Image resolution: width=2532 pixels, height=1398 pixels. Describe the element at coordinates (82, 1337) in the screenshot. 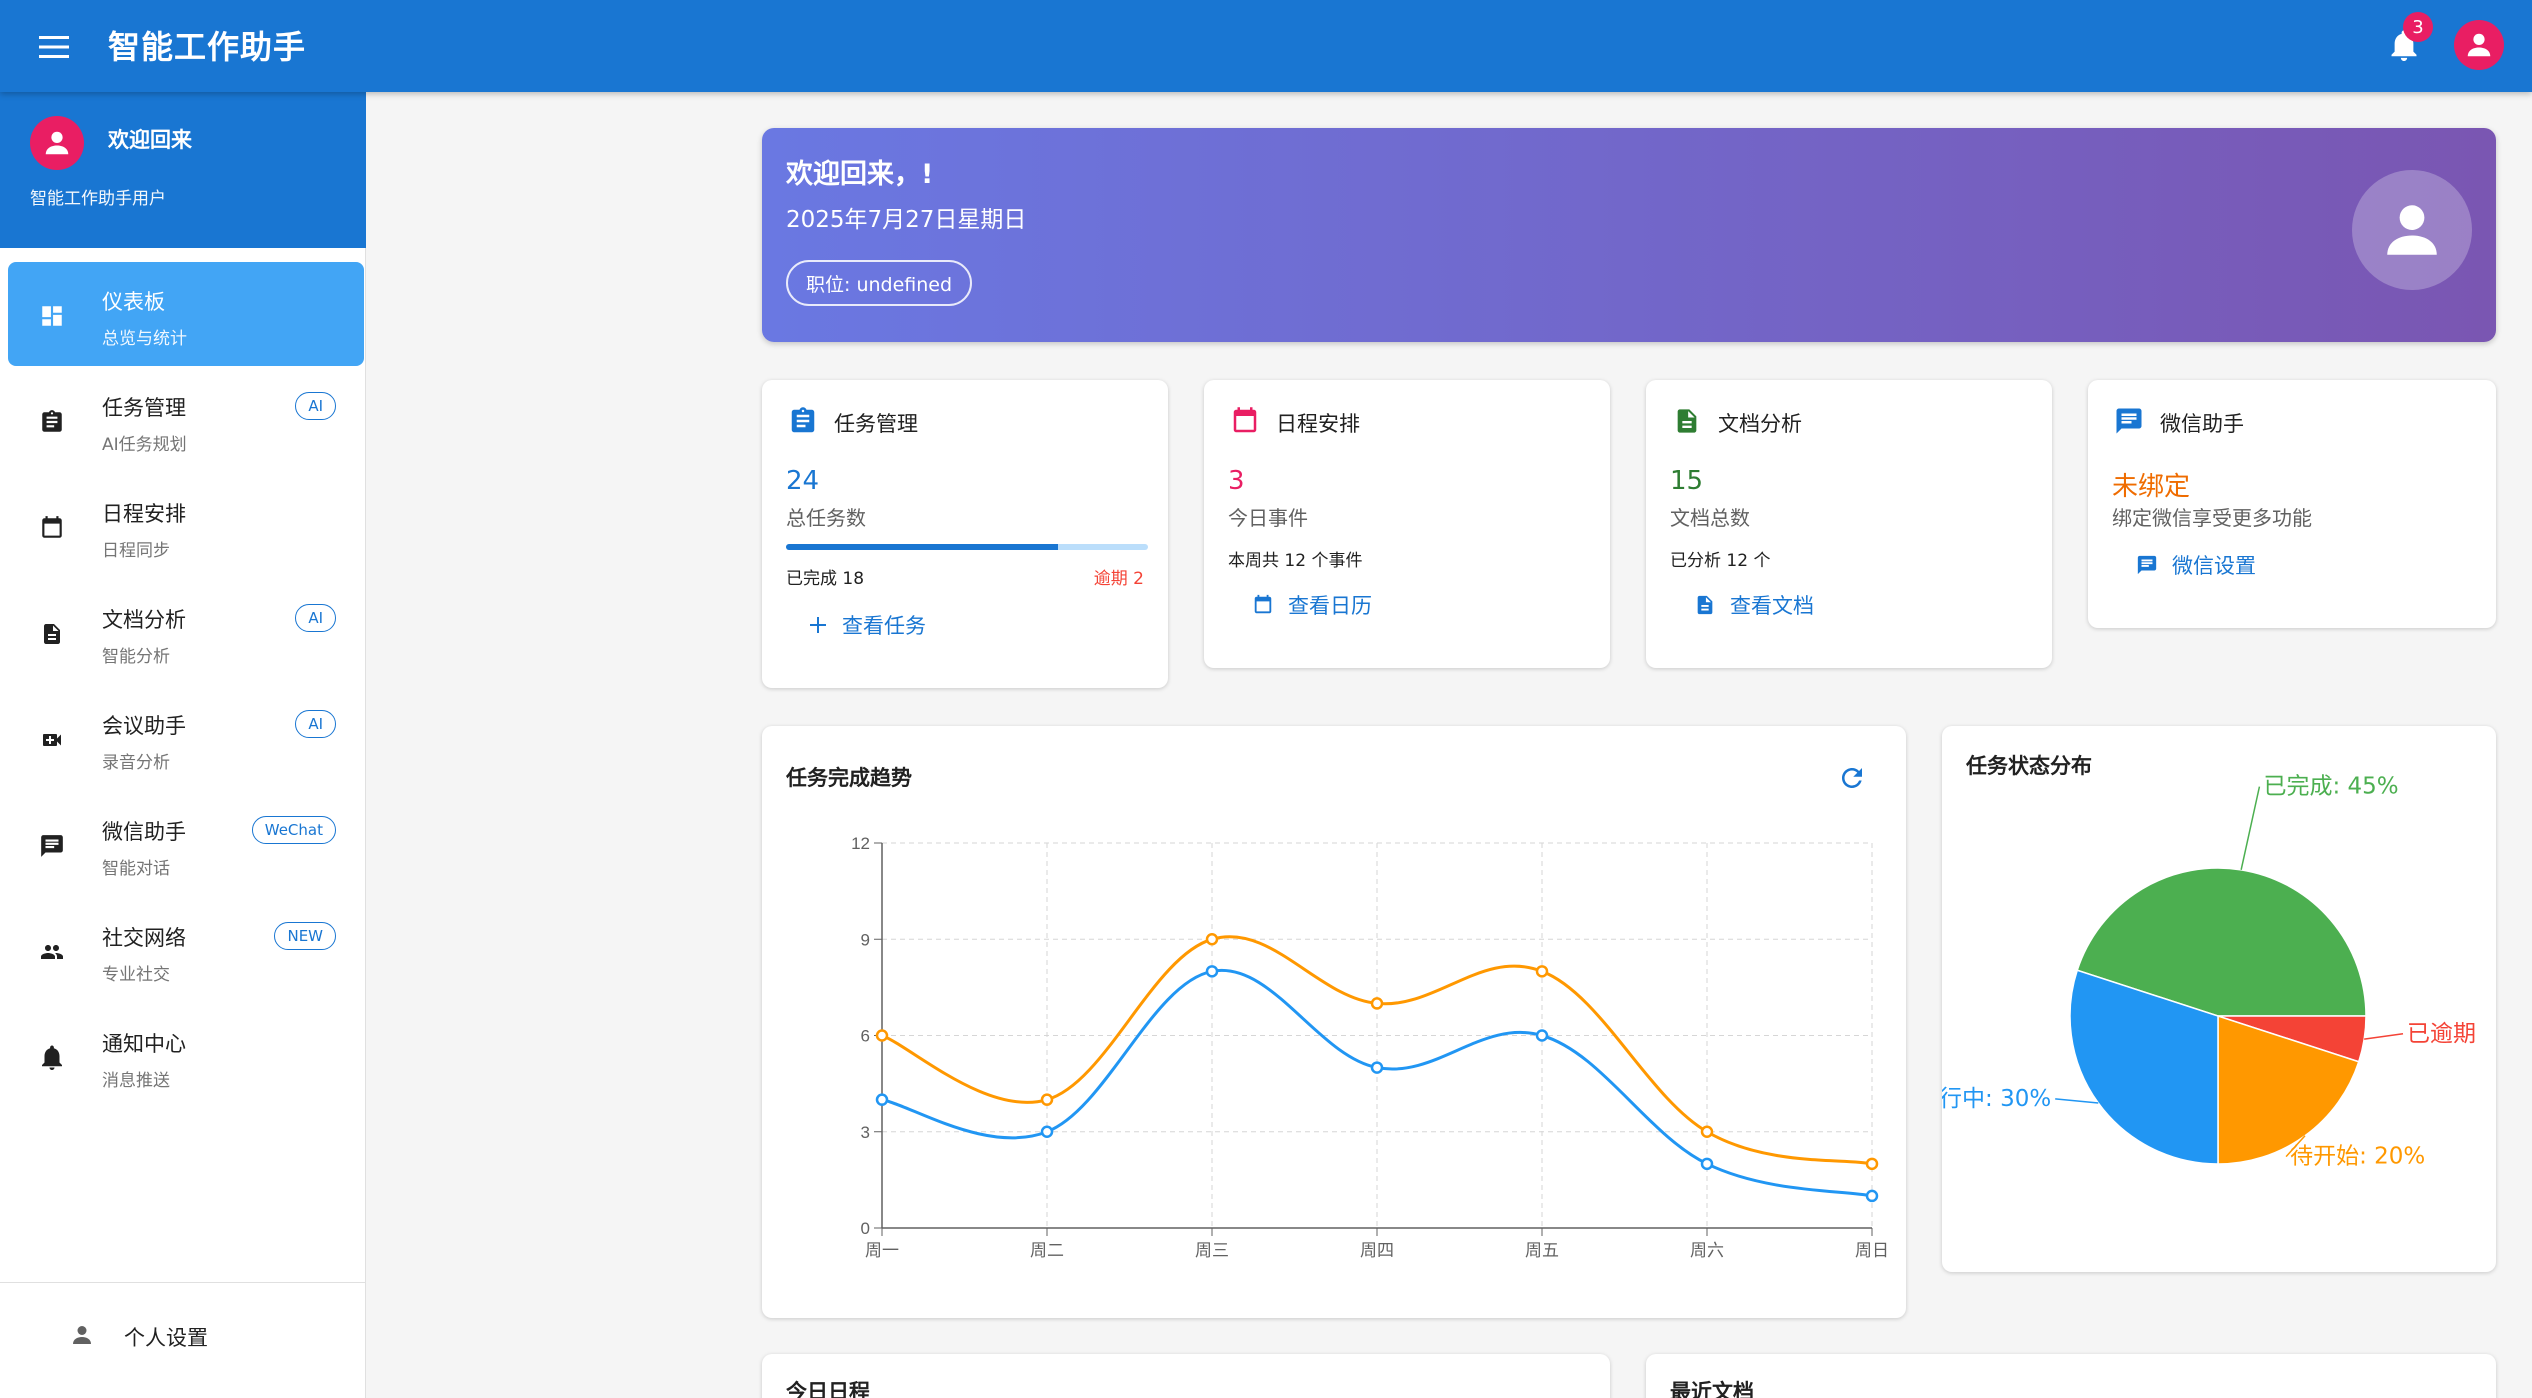

I see `person-icon` at that location.